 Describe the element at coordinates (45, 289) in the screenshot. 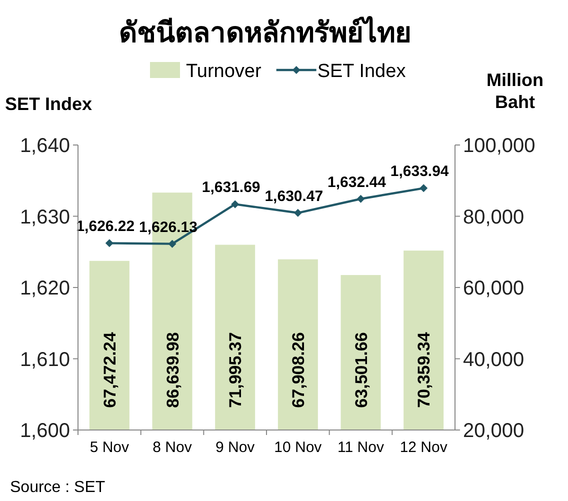

I see `y-tick-label: 1,620` at that location.